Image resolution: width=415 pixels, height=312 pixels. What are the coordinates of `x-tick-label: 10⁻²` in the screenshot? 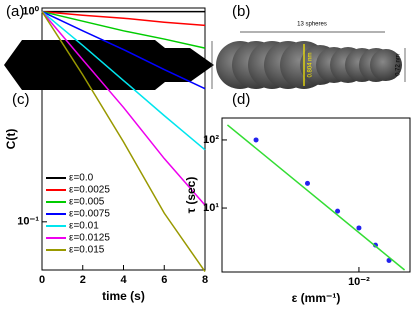 It's located at (359, 282).